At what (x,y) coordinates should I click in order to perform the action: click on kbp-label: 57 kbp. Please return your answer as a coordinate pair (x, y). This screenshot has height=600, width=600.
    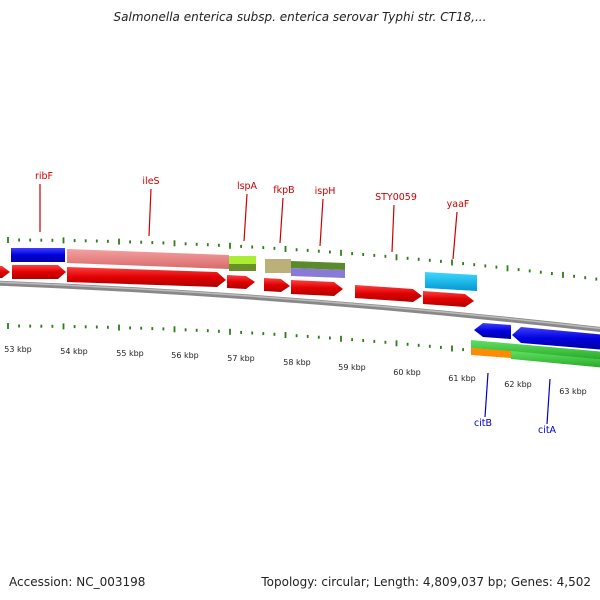
    Looking at the image, I should click on (241, 358).